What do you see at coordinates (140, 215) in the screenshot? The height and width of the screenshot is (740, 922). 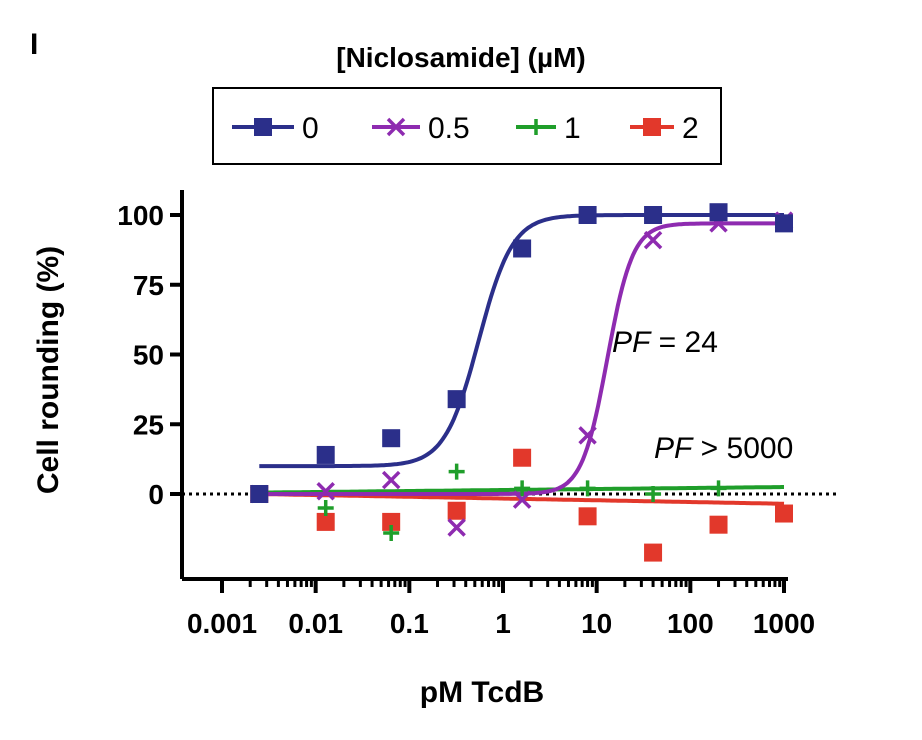 I see `y-tick-label: 100` at bounding box center [140, 215].